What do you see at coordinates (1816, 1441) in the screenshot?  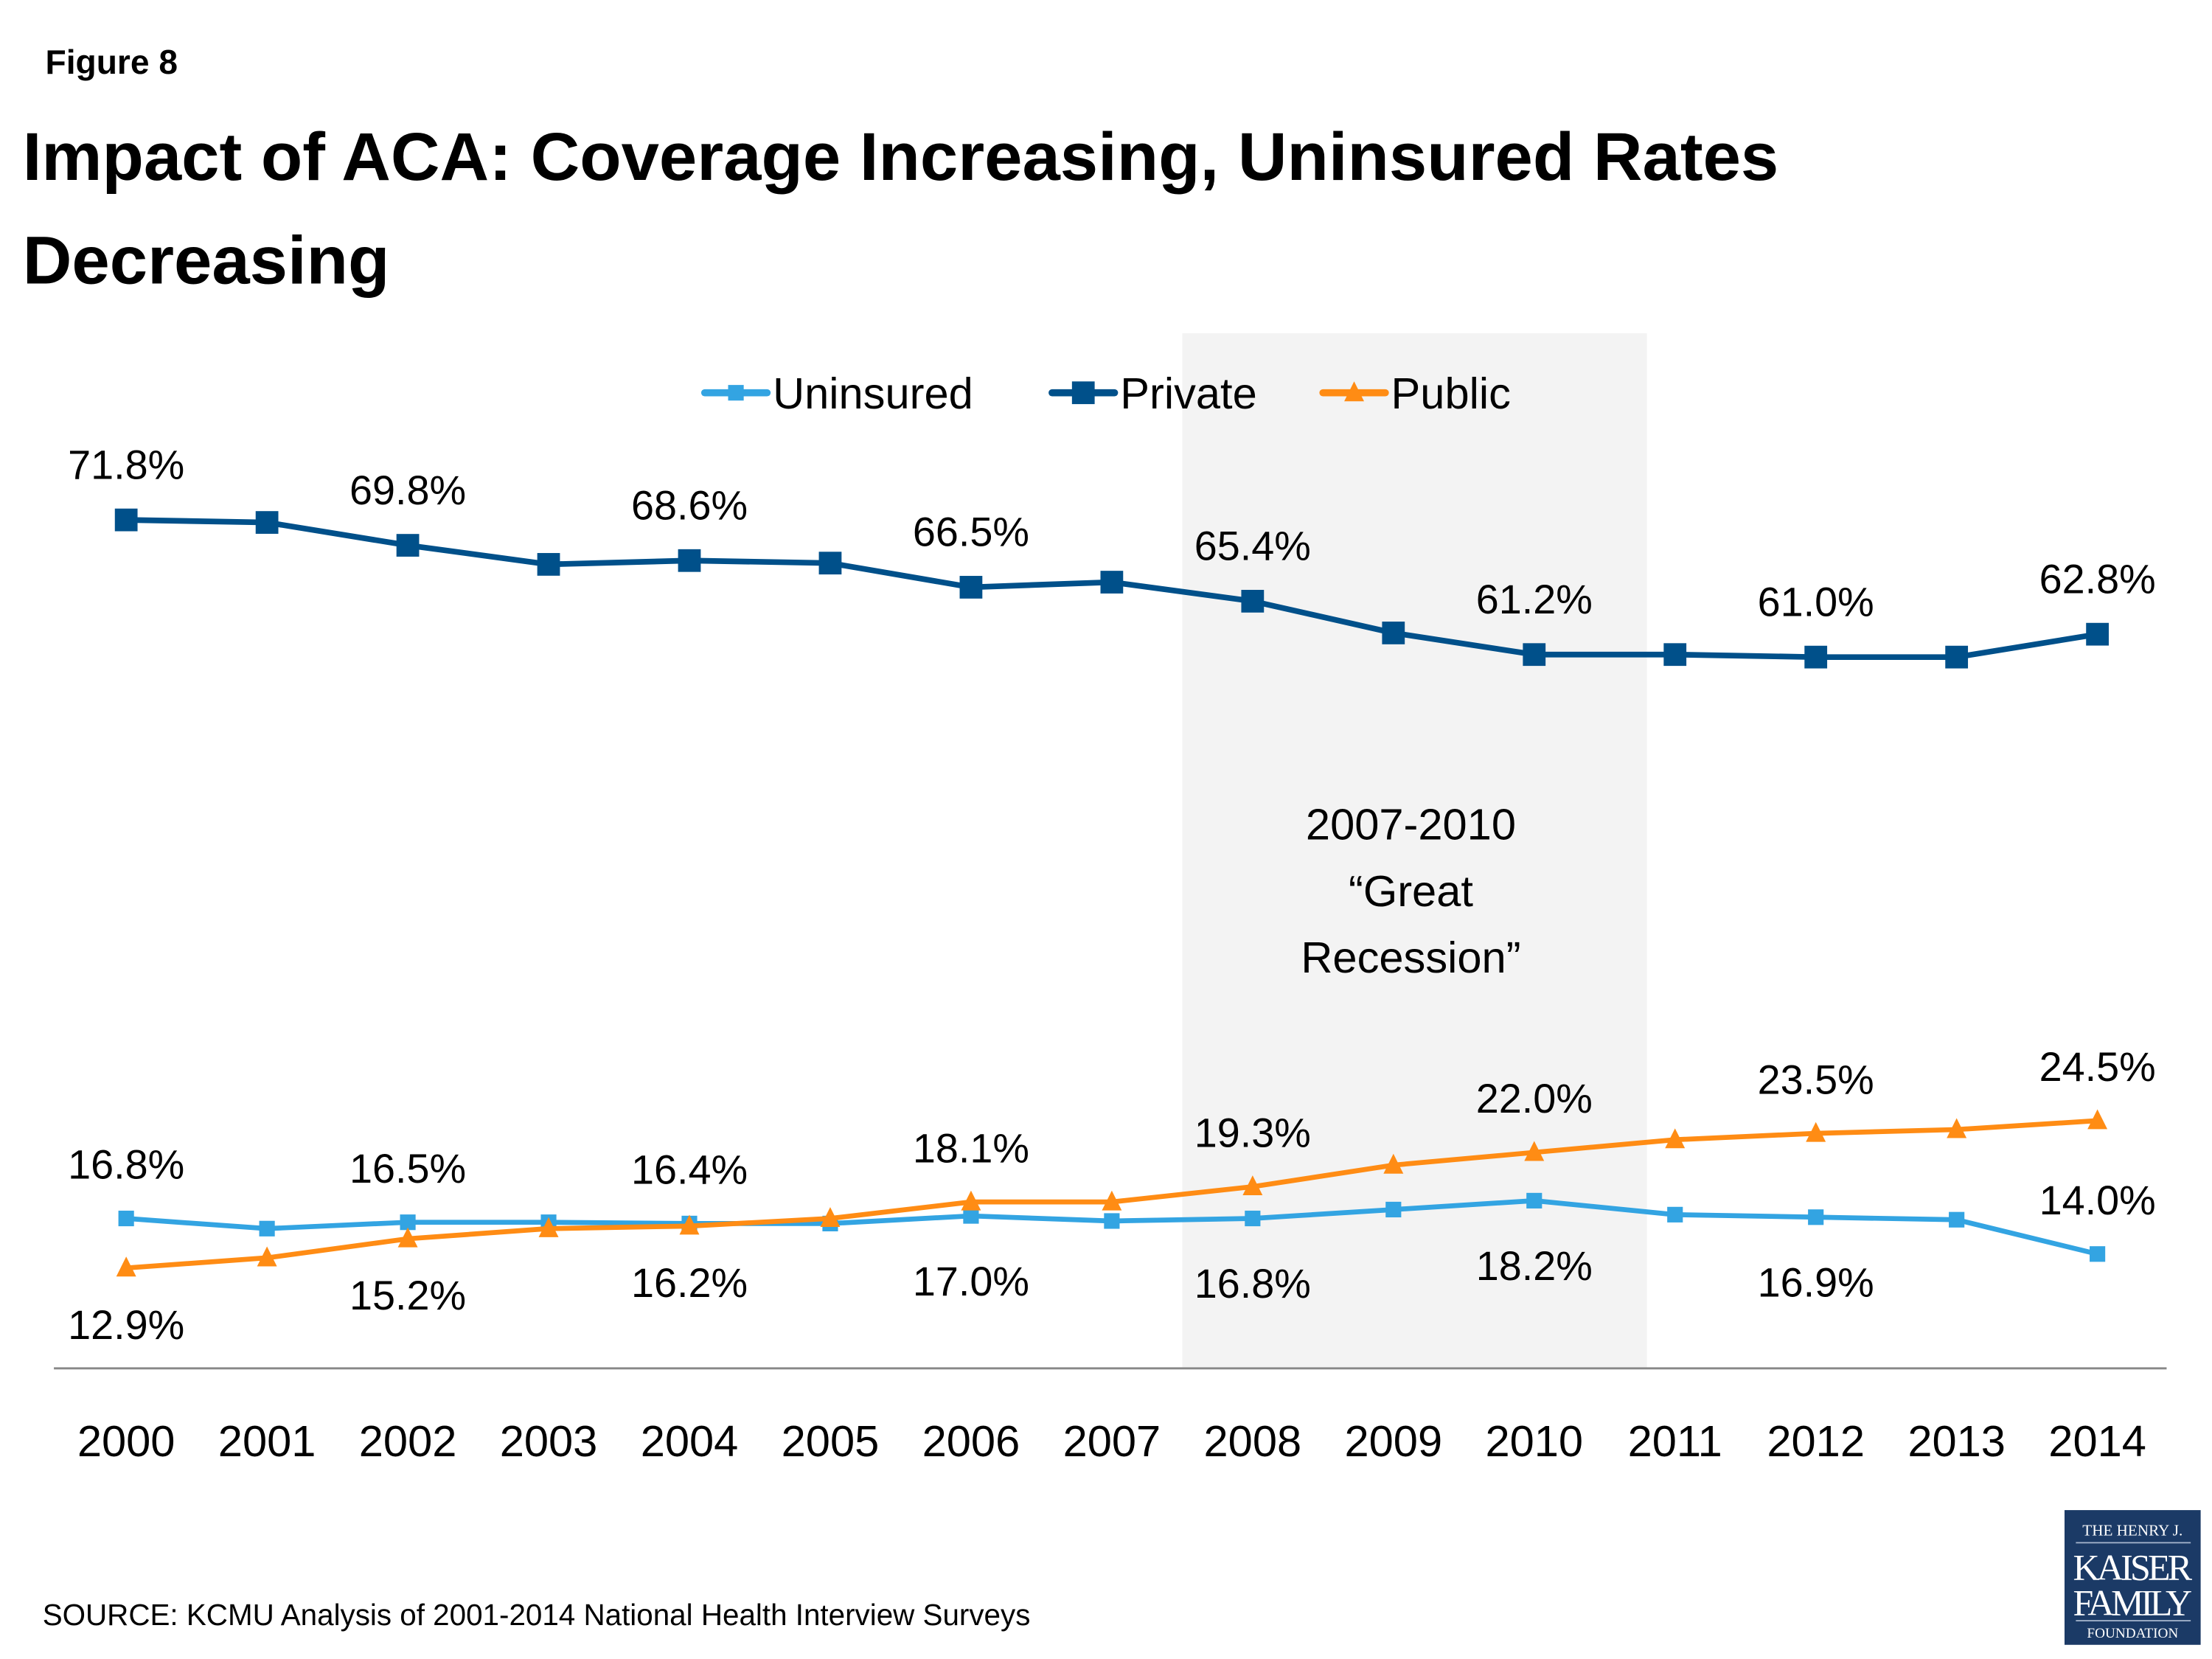 I see `x-tick-label: 2012` at bounding box center [1816, 1441].